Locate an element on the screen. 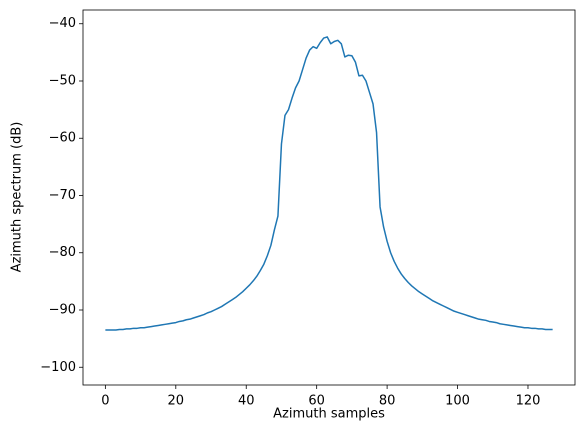 The height and width of the screenshot is (437, 584). y-tick-label: −90 is located at coordinates (62, 310).